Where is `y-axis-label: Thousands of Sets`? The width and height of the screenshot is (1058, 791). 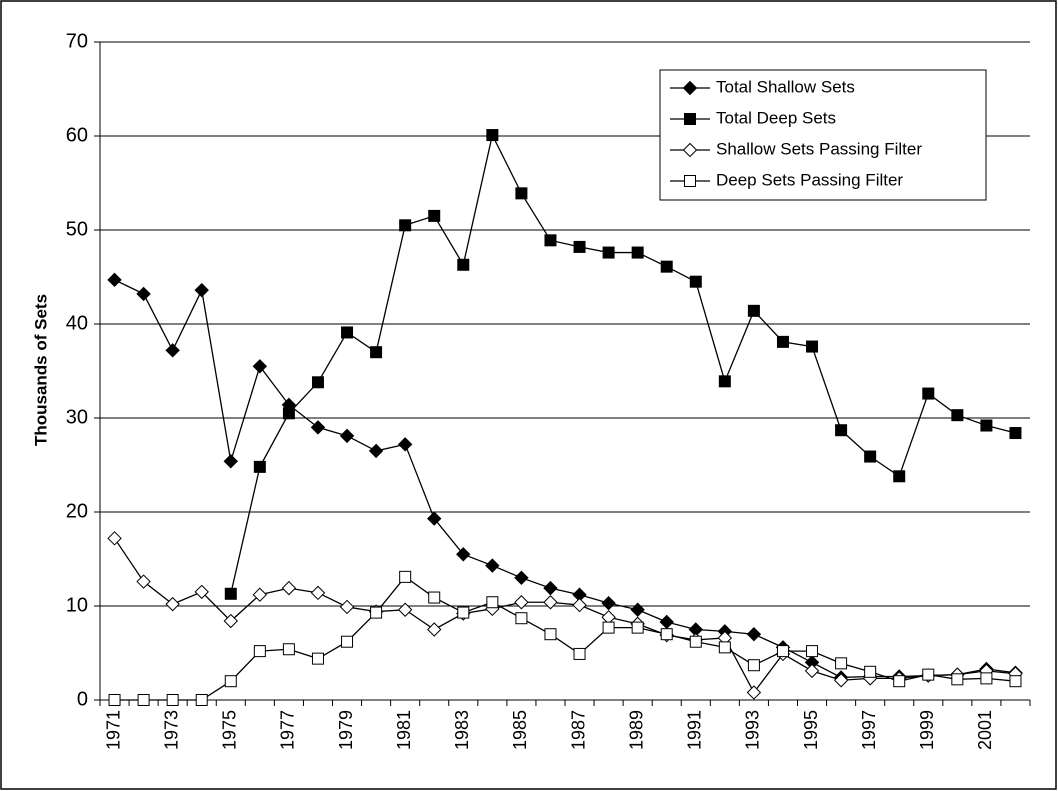
y-axis-label: Thousands of Sets is located at coordinates (40, 370).